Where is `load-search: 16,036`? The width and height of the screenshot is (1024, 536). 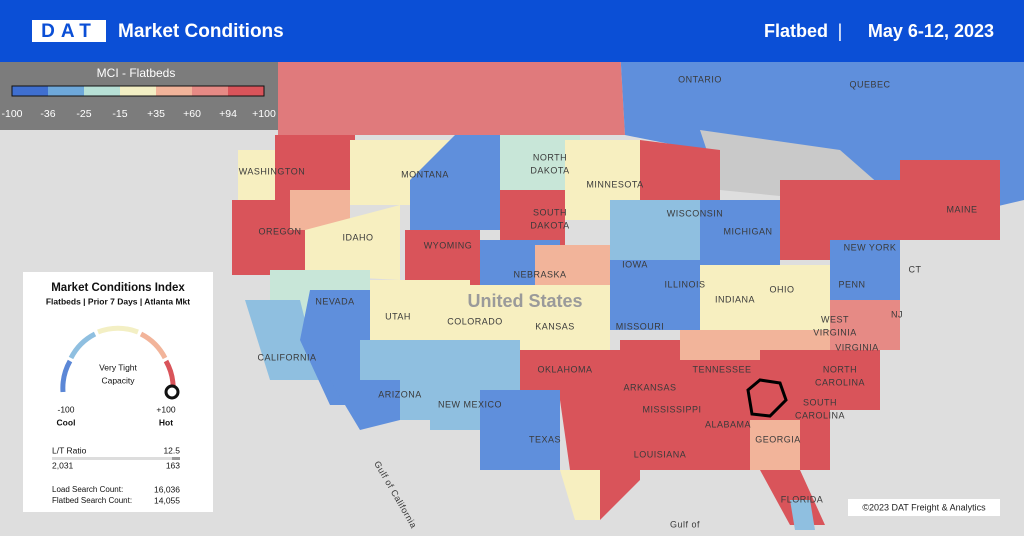 load-search: 16,036 is located at coordinates (167, 489).